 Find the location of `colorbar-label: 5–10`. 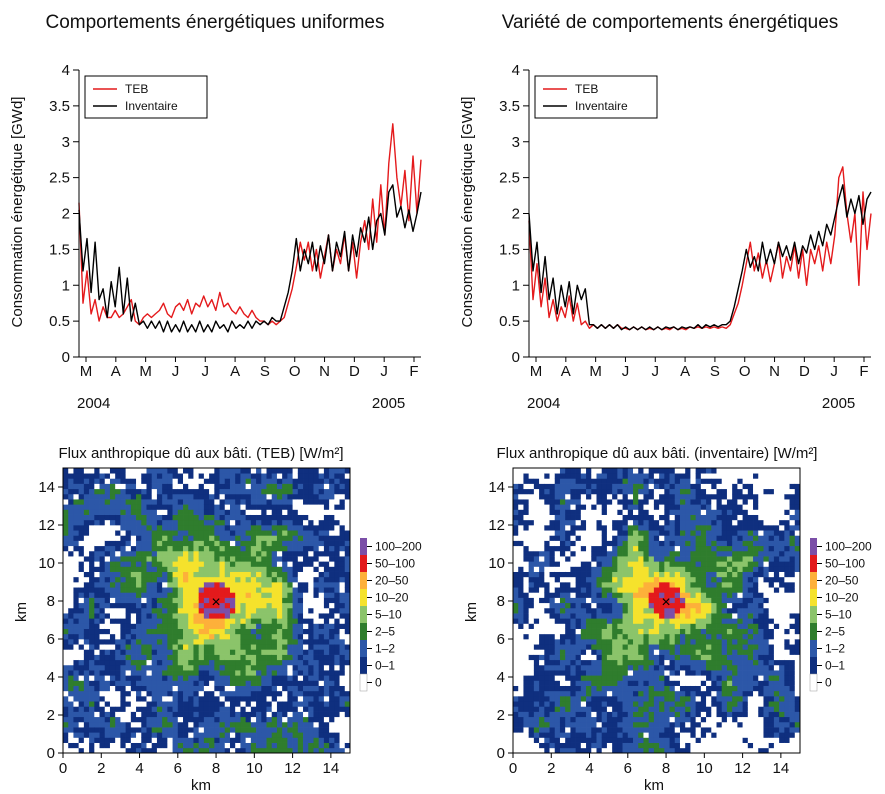

colorbar-label: 5–10 is located at coordinates (388, 615).